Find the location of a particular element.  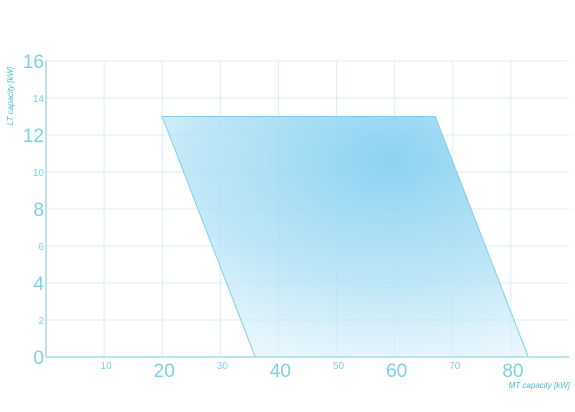

y-tick-label-4: 4 is located at coordinates (38, 284).